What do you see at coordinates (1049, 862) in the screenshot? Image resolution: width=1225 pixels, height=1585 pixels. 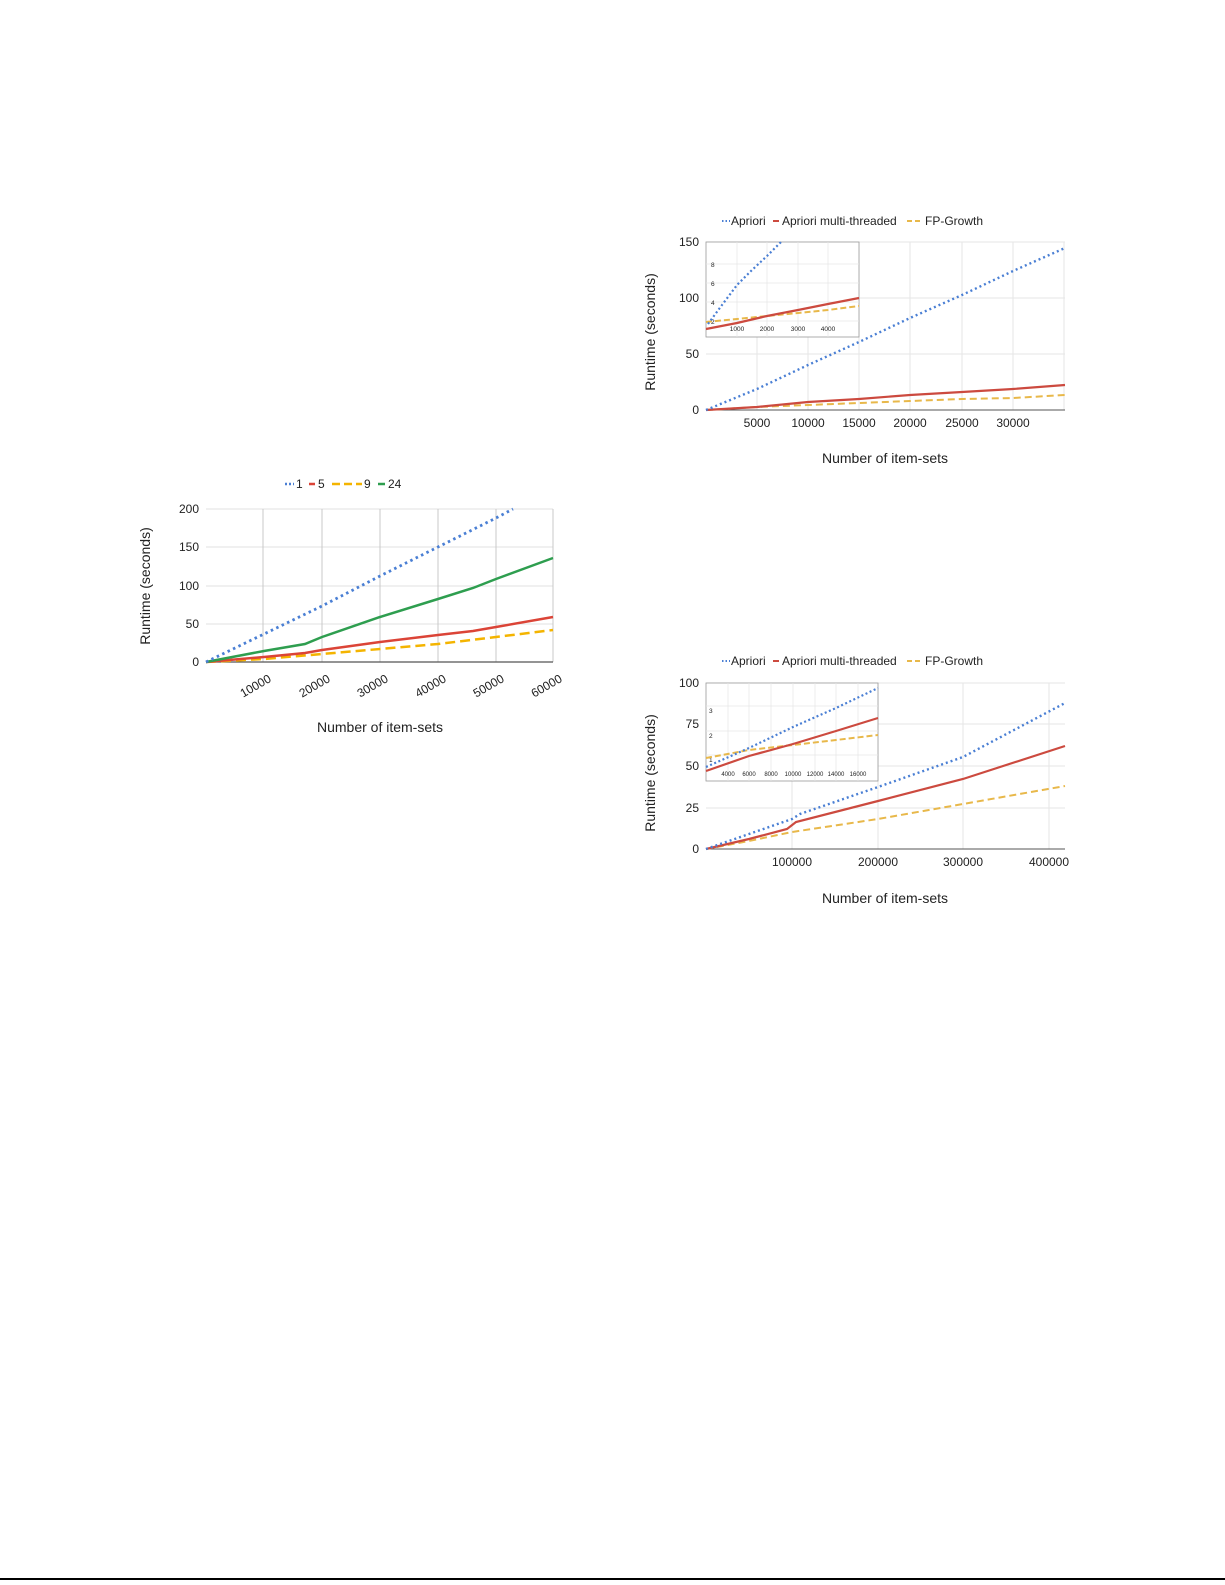 I see `svg-text: 400000` at bounding box center [1049, 862].